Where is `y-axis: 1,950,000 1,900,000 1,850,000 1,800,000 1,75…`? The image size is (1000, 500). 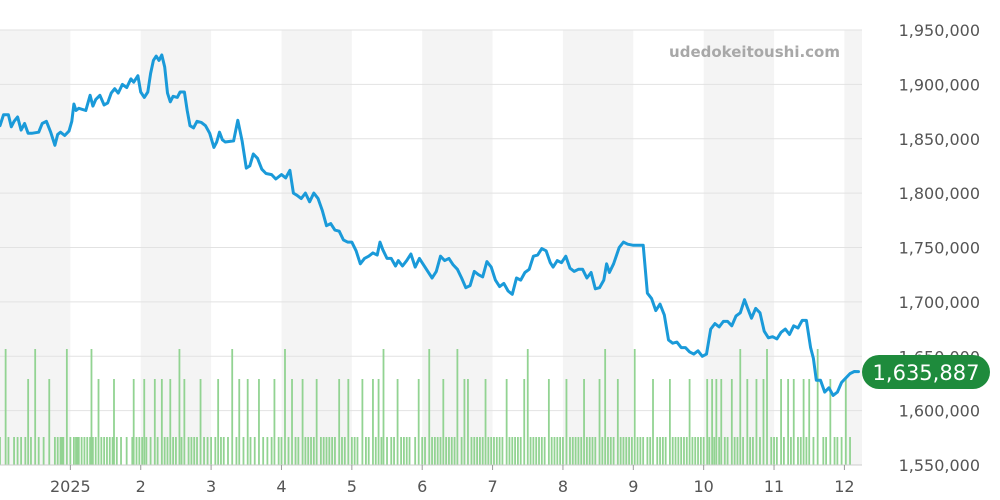 y-axis: 1,950,000 1,900,000 1,850,000 1,800,000 1,75… is located at coordinates (939, 248).